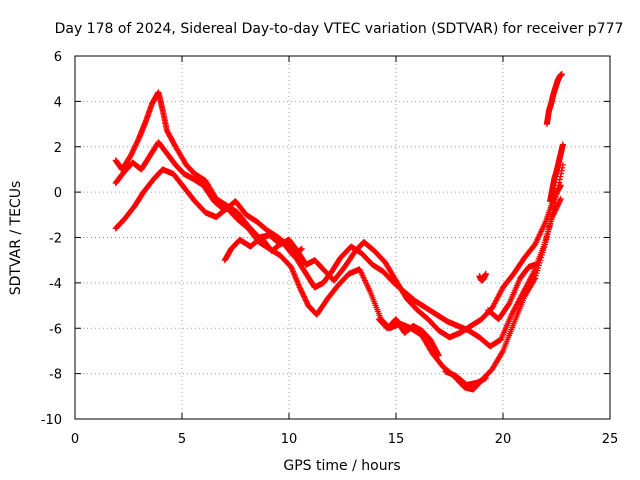 The image size is (640, 480). Describe the element at coordinates (55, 329) in the screenshot. I see `y-tick-label: -6` at that location.